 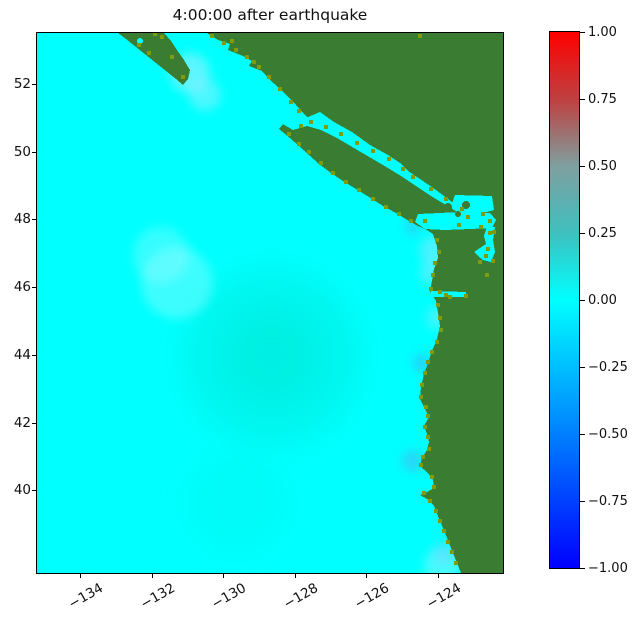 What do you see at coordinates (22, 84) in the screenshot?
I see `y-tick-label: 52` at bounding box center [22, 84].